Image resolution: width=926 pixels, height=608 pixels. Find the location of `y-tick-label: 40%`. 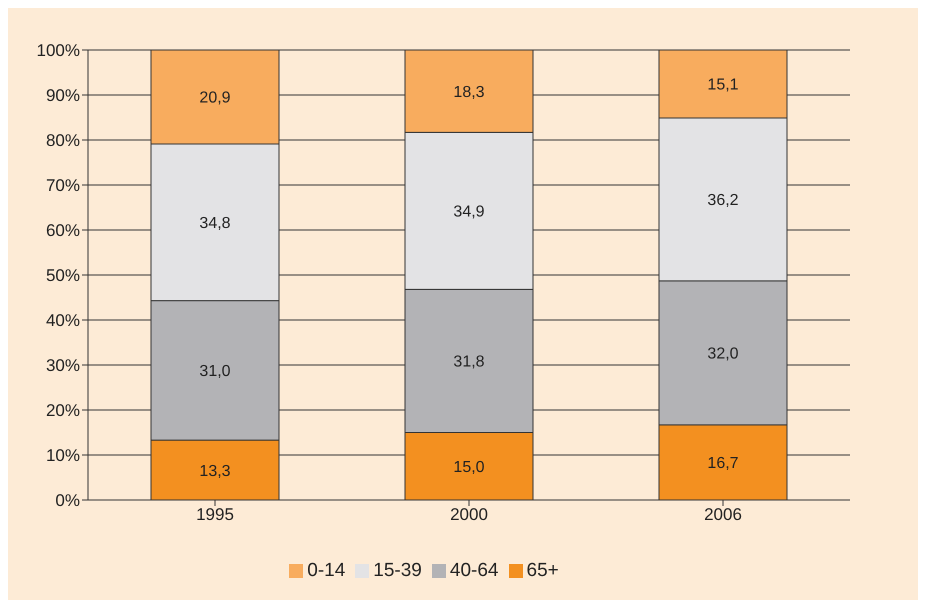

y-tick-label: 40% is located at coordinates (63, 320).